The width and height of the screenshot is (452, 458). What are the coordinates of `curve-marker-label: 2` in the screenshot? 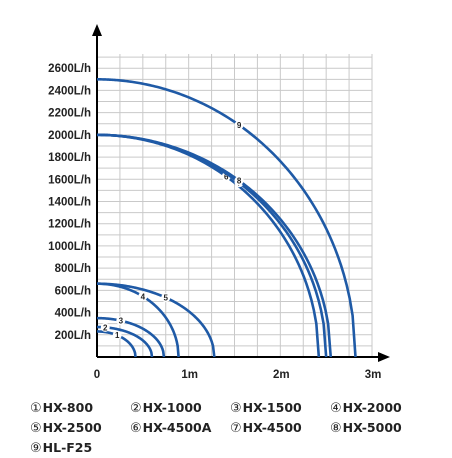 It's located at (105, 327).